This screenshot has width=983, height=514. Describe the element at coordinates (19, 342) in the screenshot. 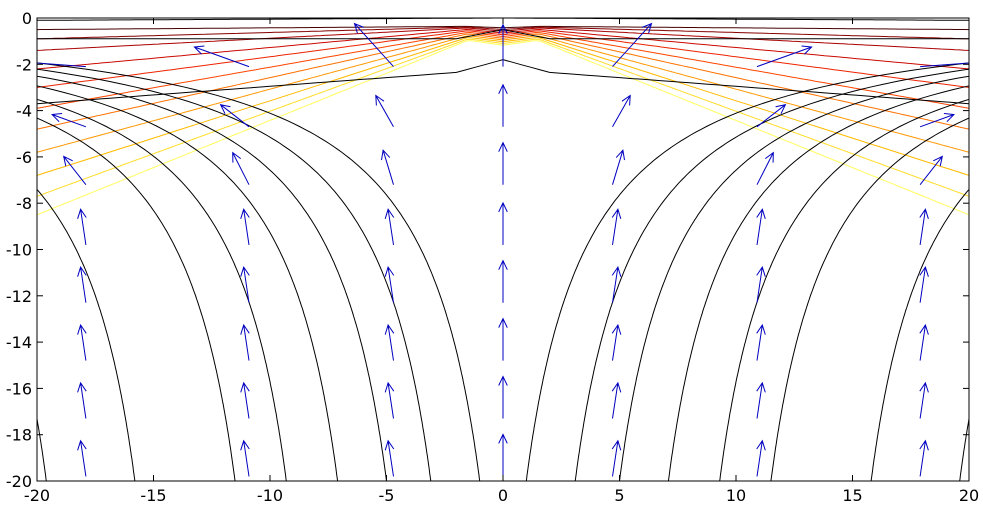

I see `y-tick-label: -14` at that location.